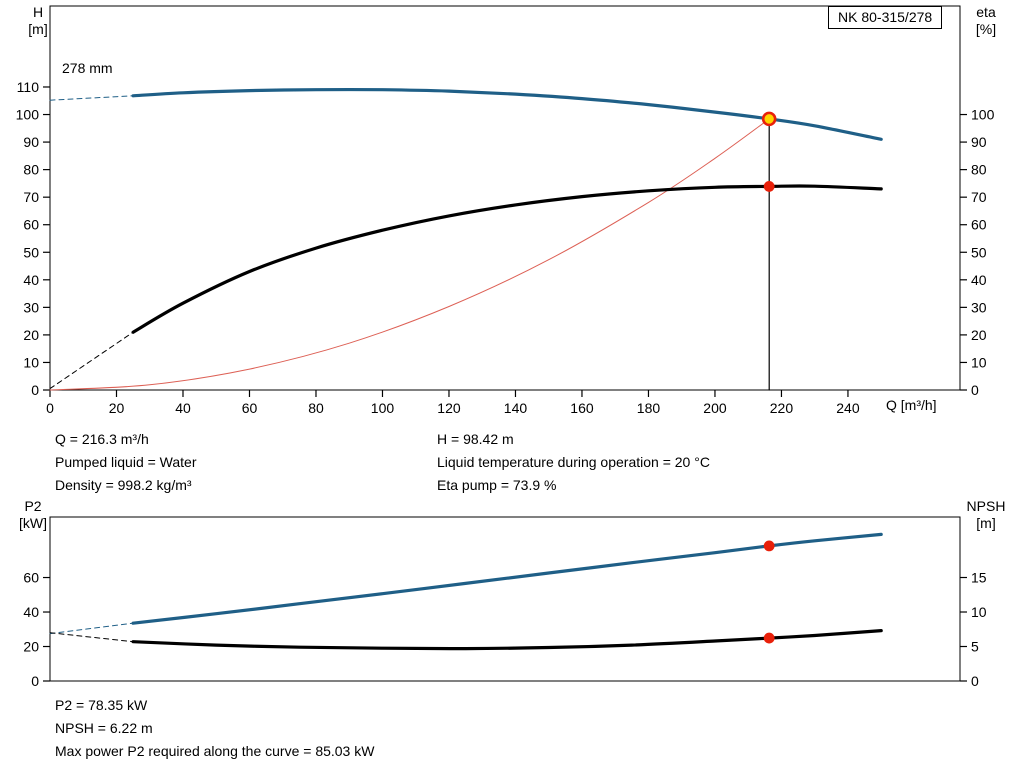 The height and width of the screenshot is (781, 1024). Describe the element at coordinates (475, 439) in the screenshot. I see `readout-h: H = 98.42 m` at that location.